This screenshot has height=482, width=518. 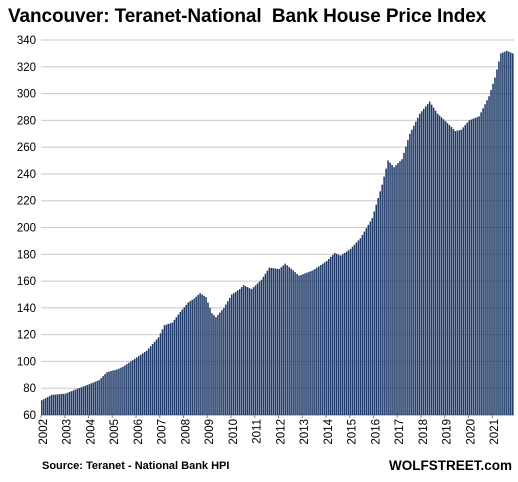 I want to click on x-tick-label: 2015, so click(x=353, y=432).